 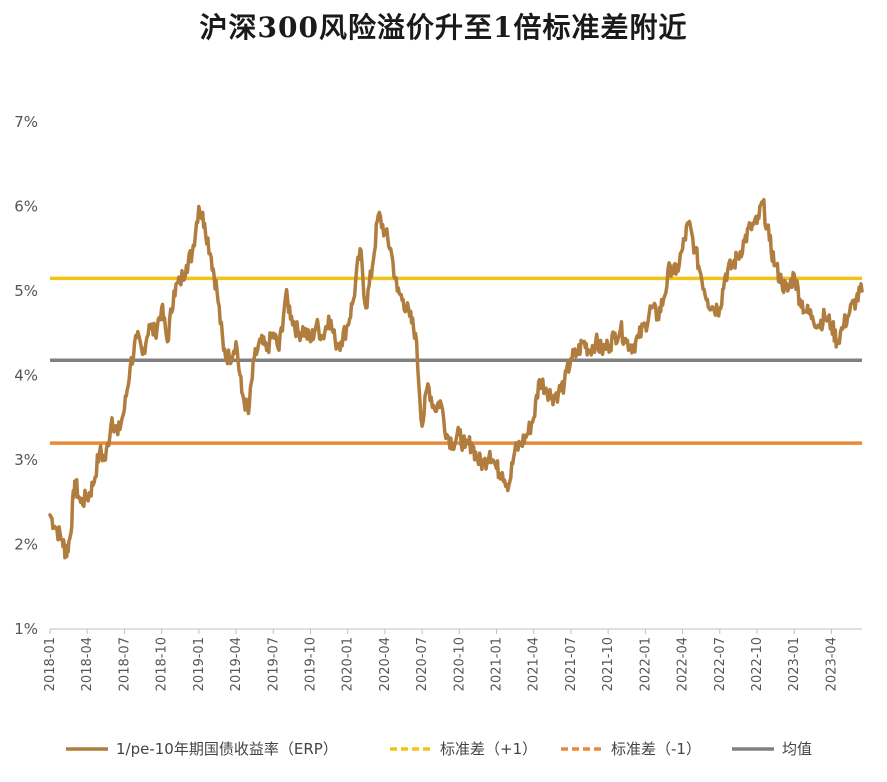 What do you see at coordinates (720, 664) in the screenshot?
I see `x-tick-label: 2022-07` at bounding box center [720, 664].